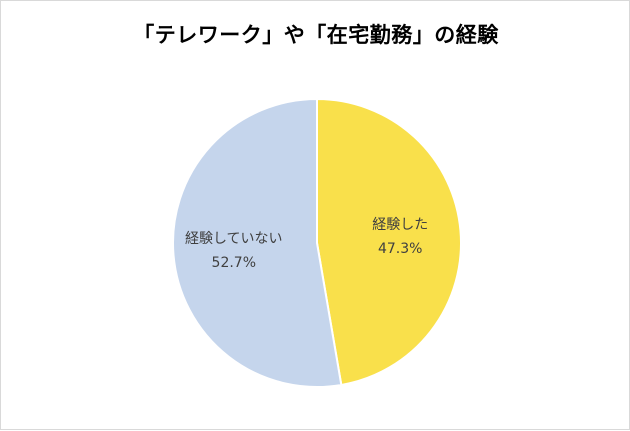  What do you see at coordinates (234, 263) in the screenshot?
I see `slice-value-1: 52.7%` at bounding box center [234, 263].